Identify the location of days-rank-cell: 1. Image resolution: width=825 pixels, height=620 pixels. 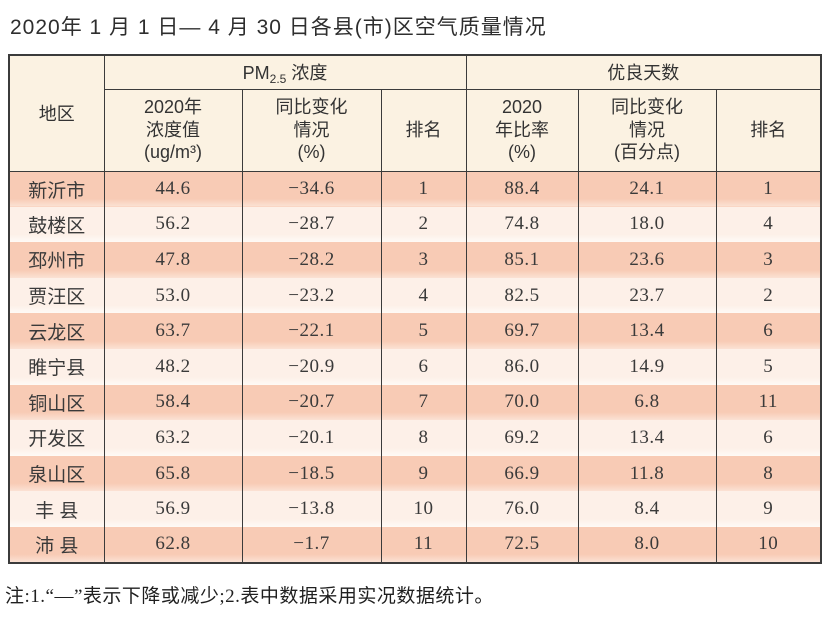
(768, 189).